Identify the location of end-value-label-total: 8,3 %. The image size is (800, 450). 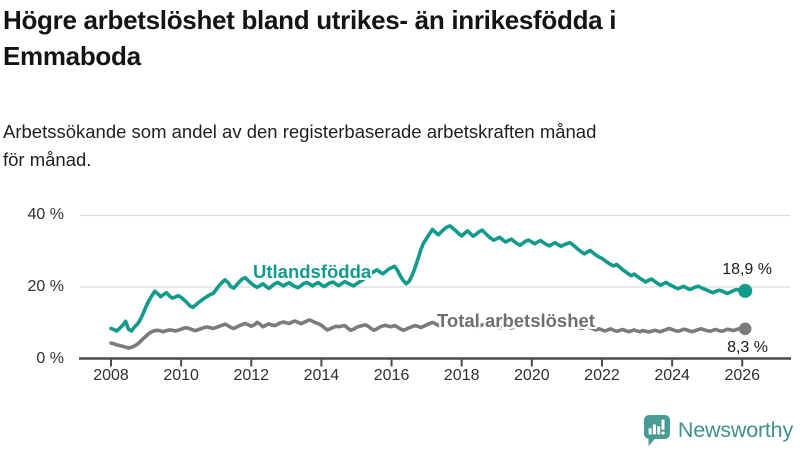
(747, 347).